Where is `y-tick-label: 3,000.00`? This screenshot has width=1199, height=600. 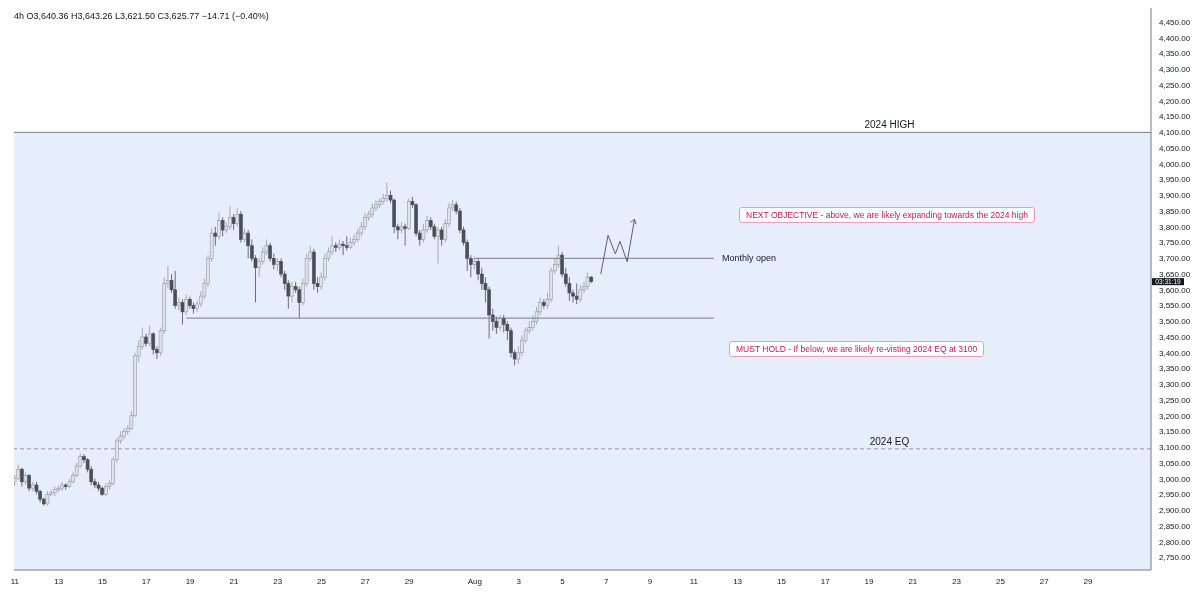
y-tick-label: 3,000.00 is located at coordinates (1175, 479).